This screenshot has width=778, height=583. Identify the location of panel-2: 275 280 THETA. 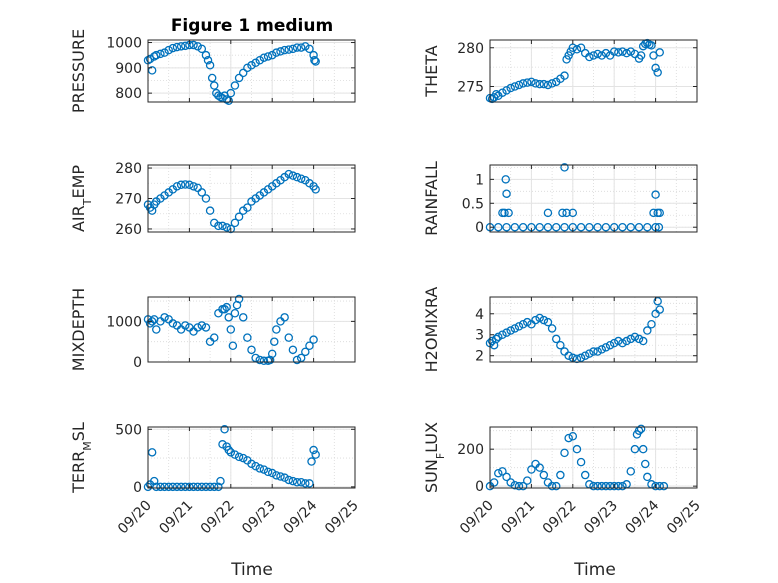
(560, 71).